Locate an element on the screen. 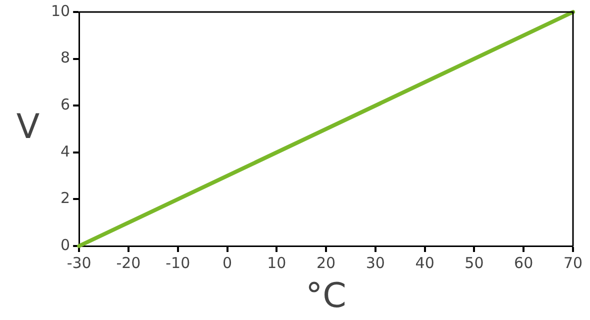 The image size is (590, 320). x-tick-label: 20 is located at coordinates (326, 263).